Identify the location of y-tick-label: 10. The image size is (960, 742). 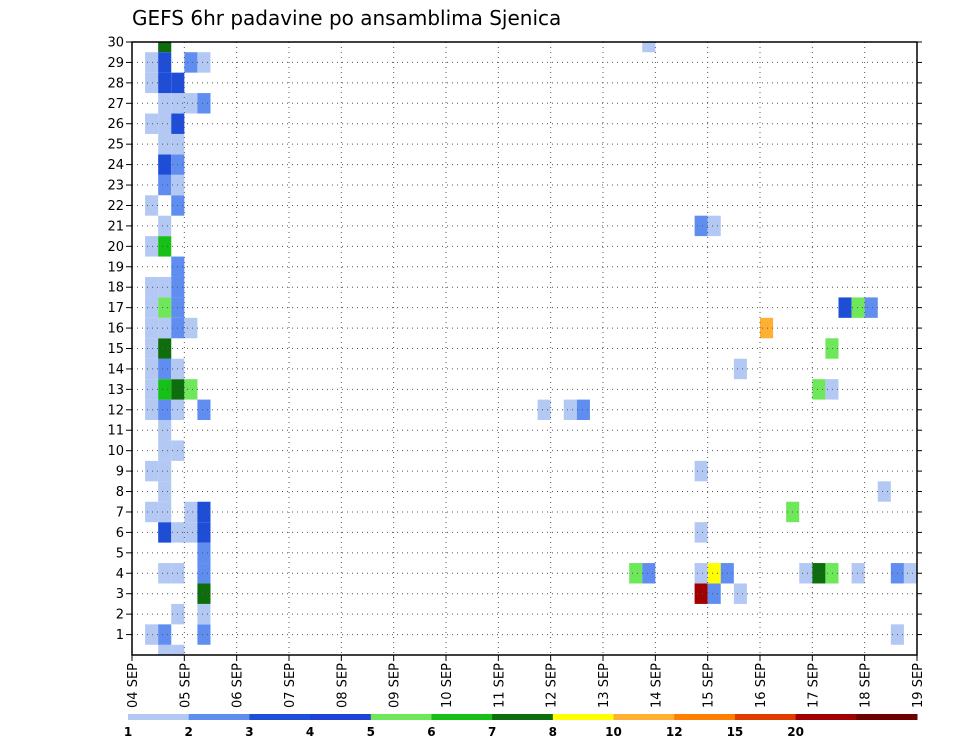
(115, 451).